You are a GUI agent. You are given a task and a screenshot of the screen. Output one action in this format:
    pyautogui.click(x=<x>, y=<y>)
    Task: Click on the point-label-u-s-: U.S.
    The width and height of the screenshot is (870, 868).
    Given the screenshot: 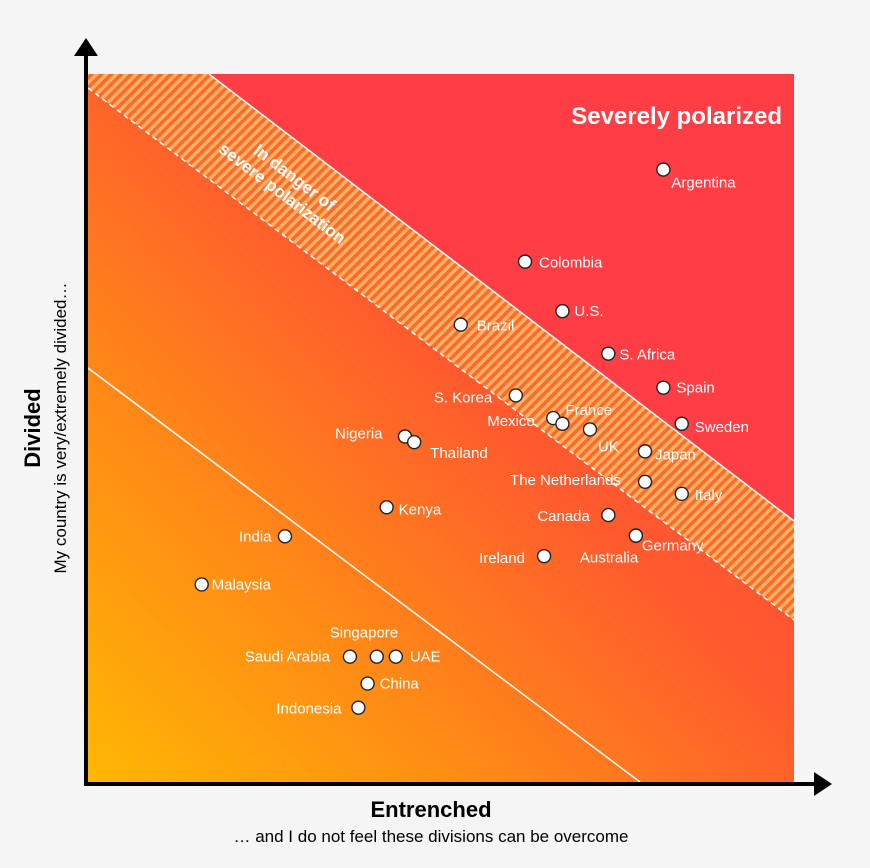 What is the action you would take?
    pyautogui.click(x=588, y=311)
    